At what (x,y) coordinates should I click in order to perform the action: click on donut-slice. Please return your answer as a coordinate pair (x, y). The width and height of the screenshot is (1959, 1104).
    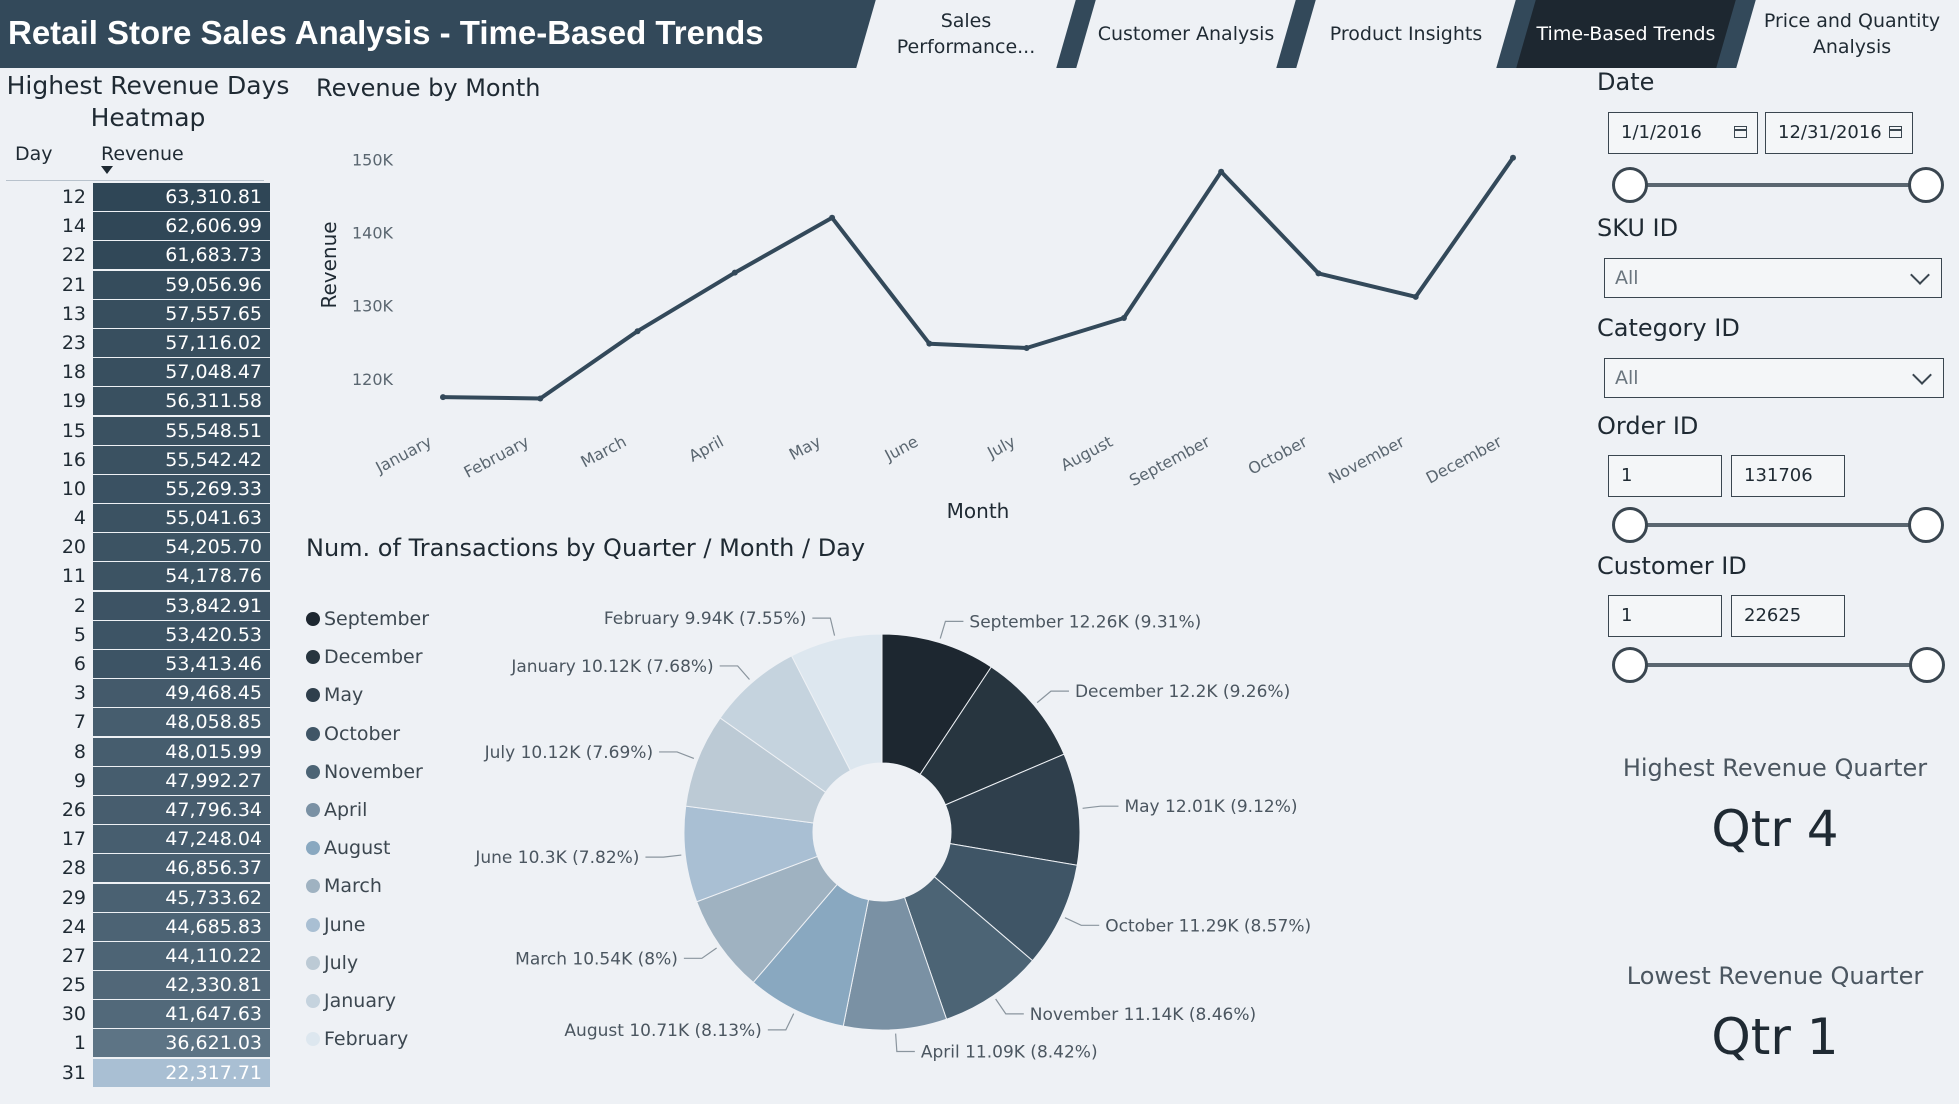
    Looking at the image, I should click on (836, 702).